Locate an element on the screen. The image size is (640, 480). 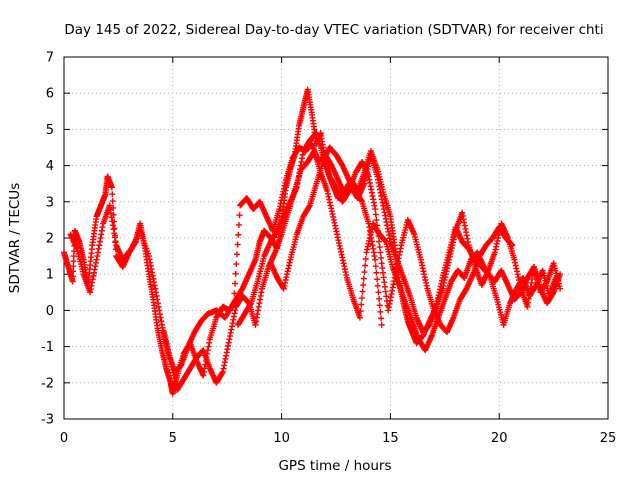
y-tick-label: 1 is located at coordinates (50, 275).